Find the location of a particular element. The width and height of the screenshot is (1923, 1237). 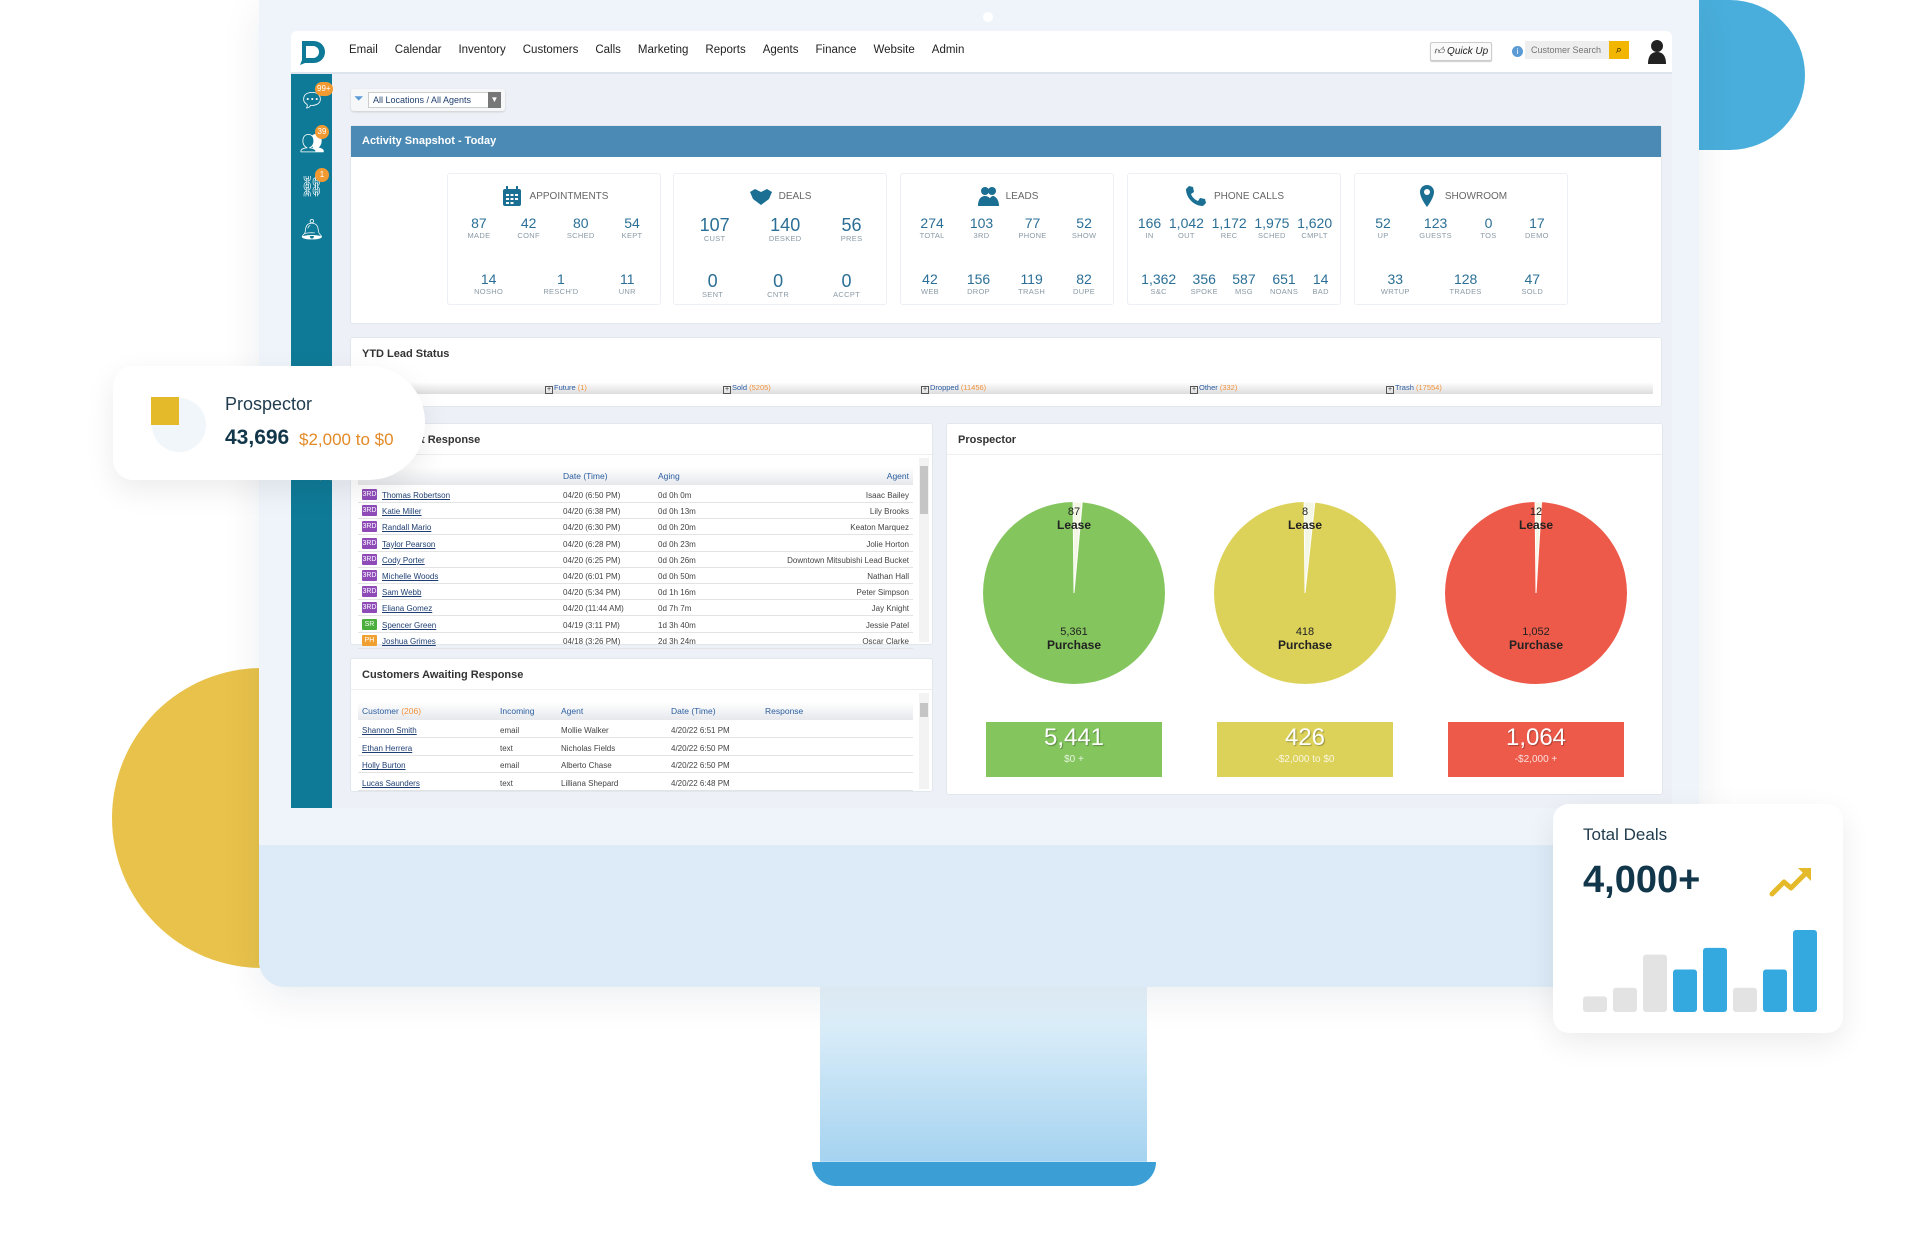

bell-icon: 🔔︎ is located at coordinates (312, 230).